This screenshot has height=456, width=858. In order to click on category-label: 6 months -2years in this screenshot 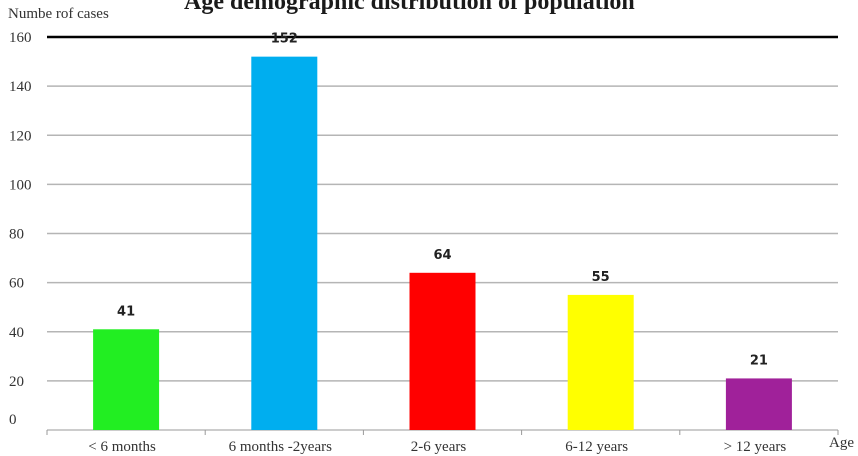, I will do `click(280, 447)`.